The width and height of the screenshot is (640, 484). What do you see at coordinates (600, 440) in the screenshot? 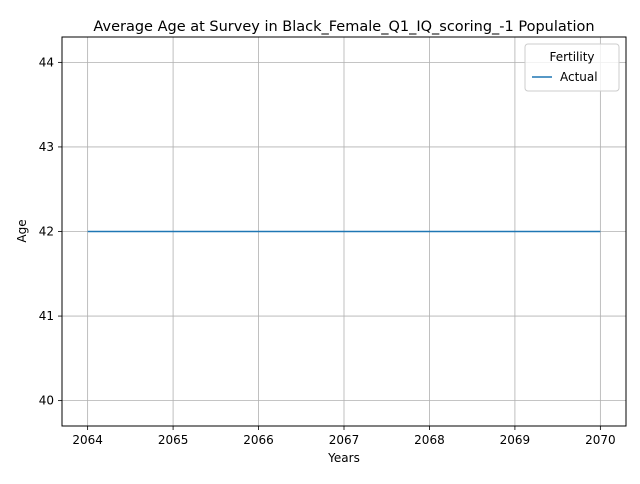
I see `x-tick-label: 2070` at bounding box center [600, 440].